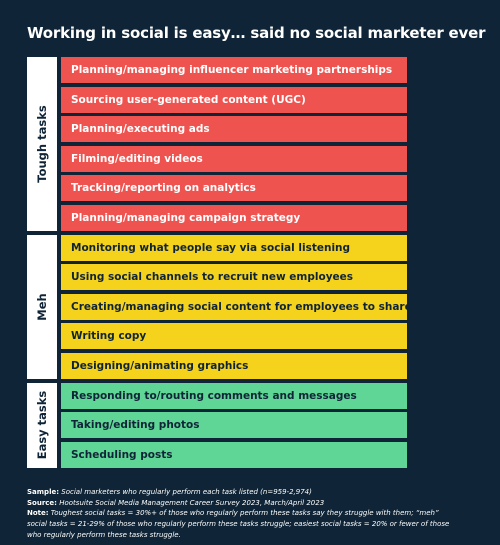 This screenshot has height=545, width=500. What do you see at coordinates (43, 492) in the screenshot?
I see `sample-label: Sample:` at bounding box center [43, 492].